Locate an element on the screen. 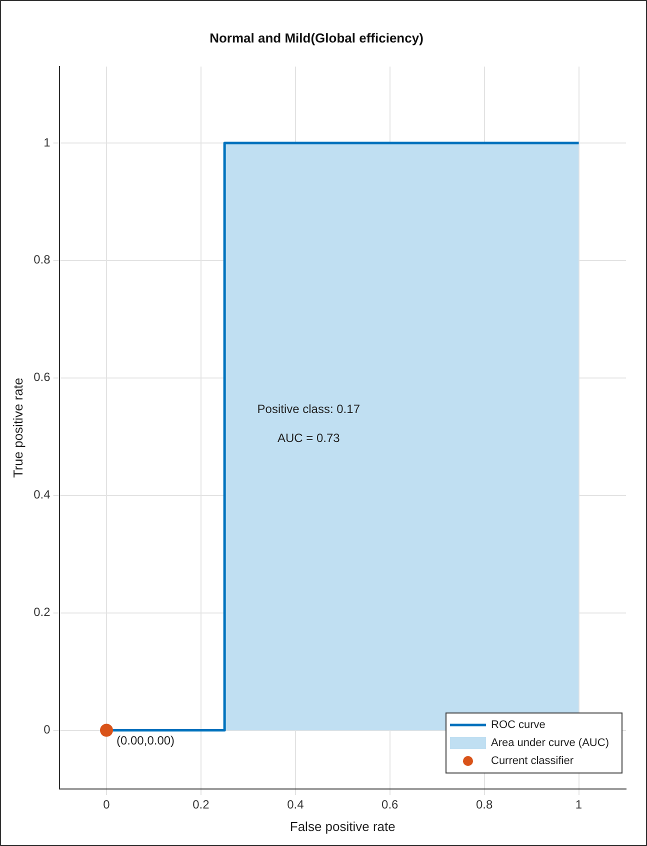  x-tick-label: 0.6 is located at coordinates (390, 805).